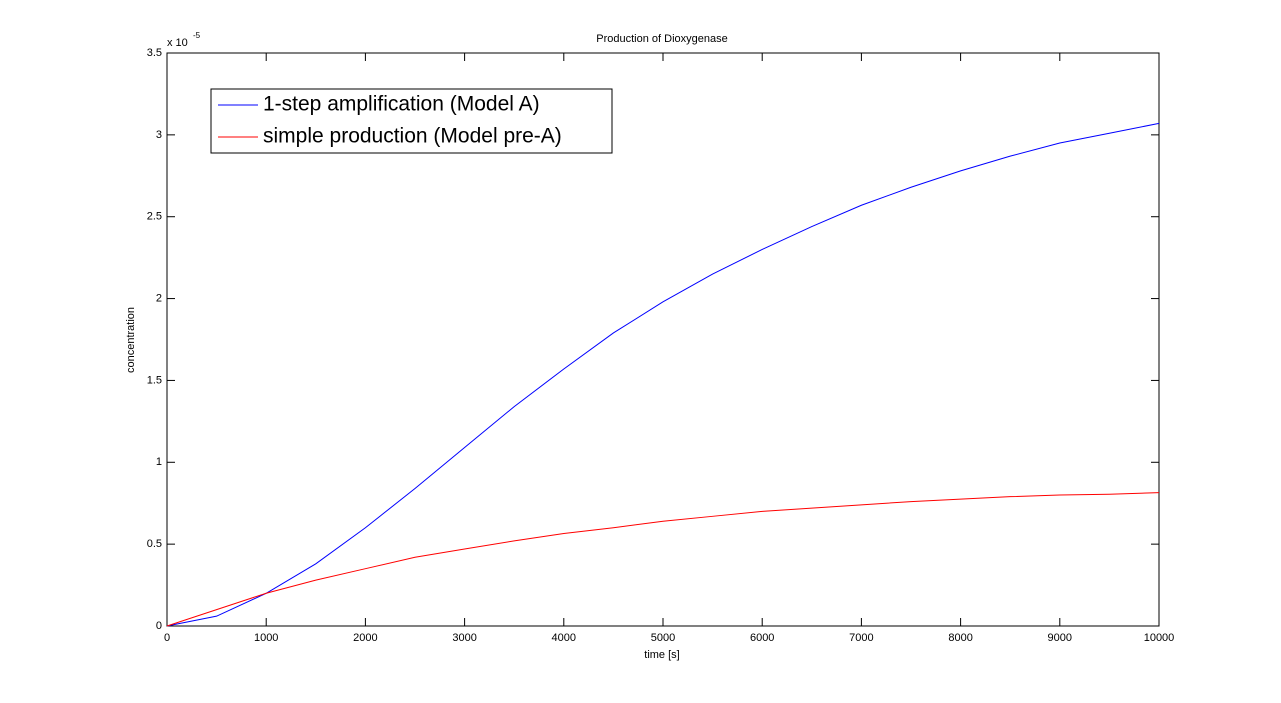  What do you see at coordinates (663, 559) in the screenshot?
I see `line` at bounding box center [663, 559].